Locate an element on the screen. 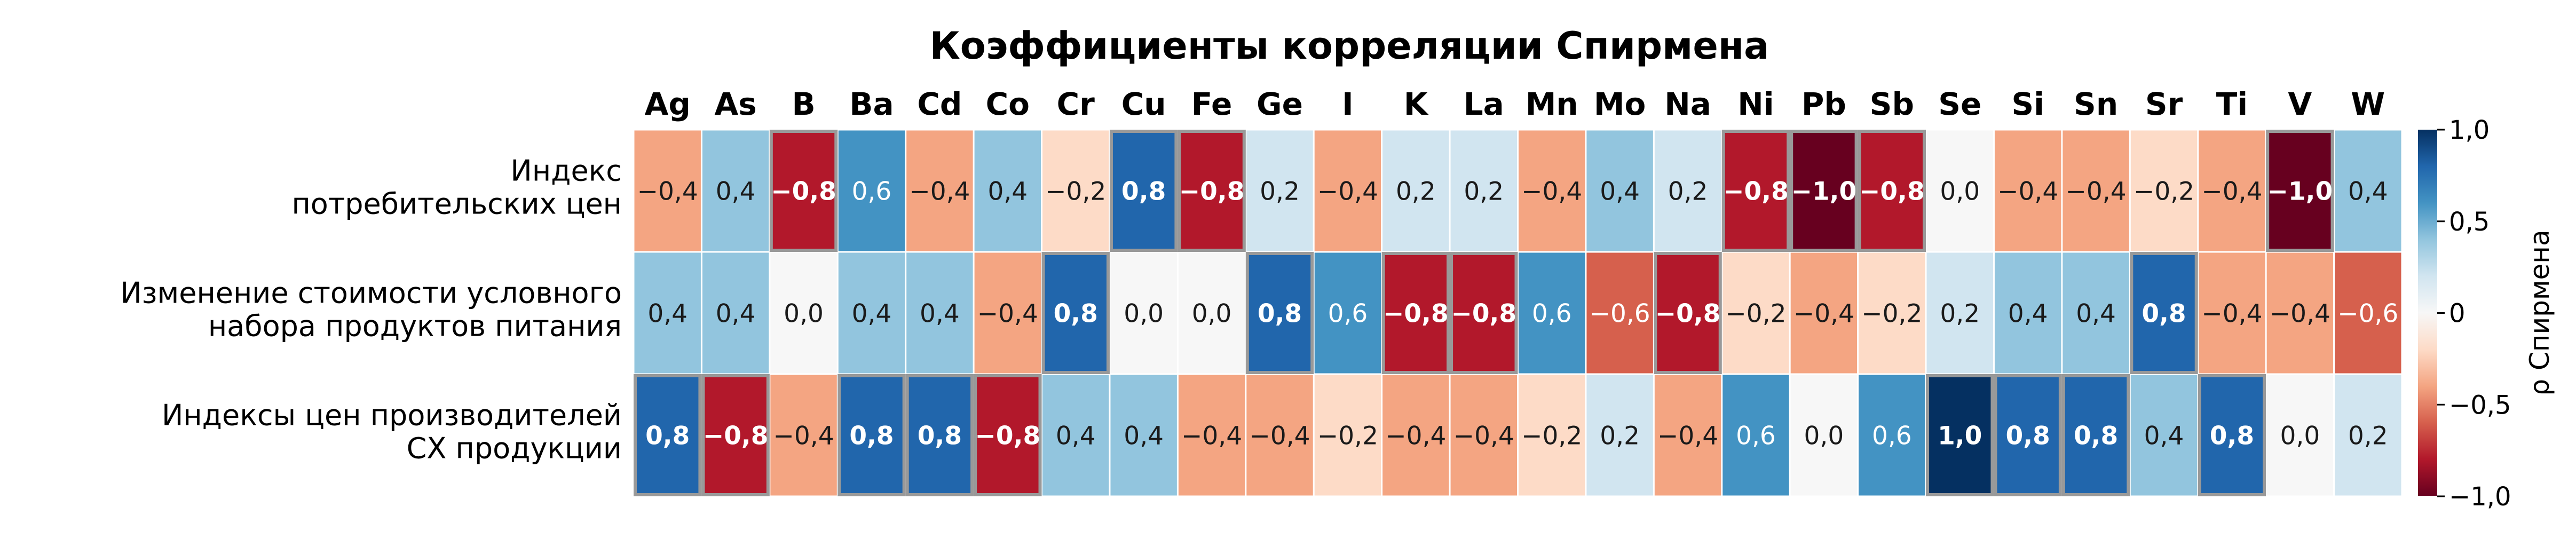 The image size is (2576, 547). heatmap-cell-r3-v is located at coordinates (2300, 435).